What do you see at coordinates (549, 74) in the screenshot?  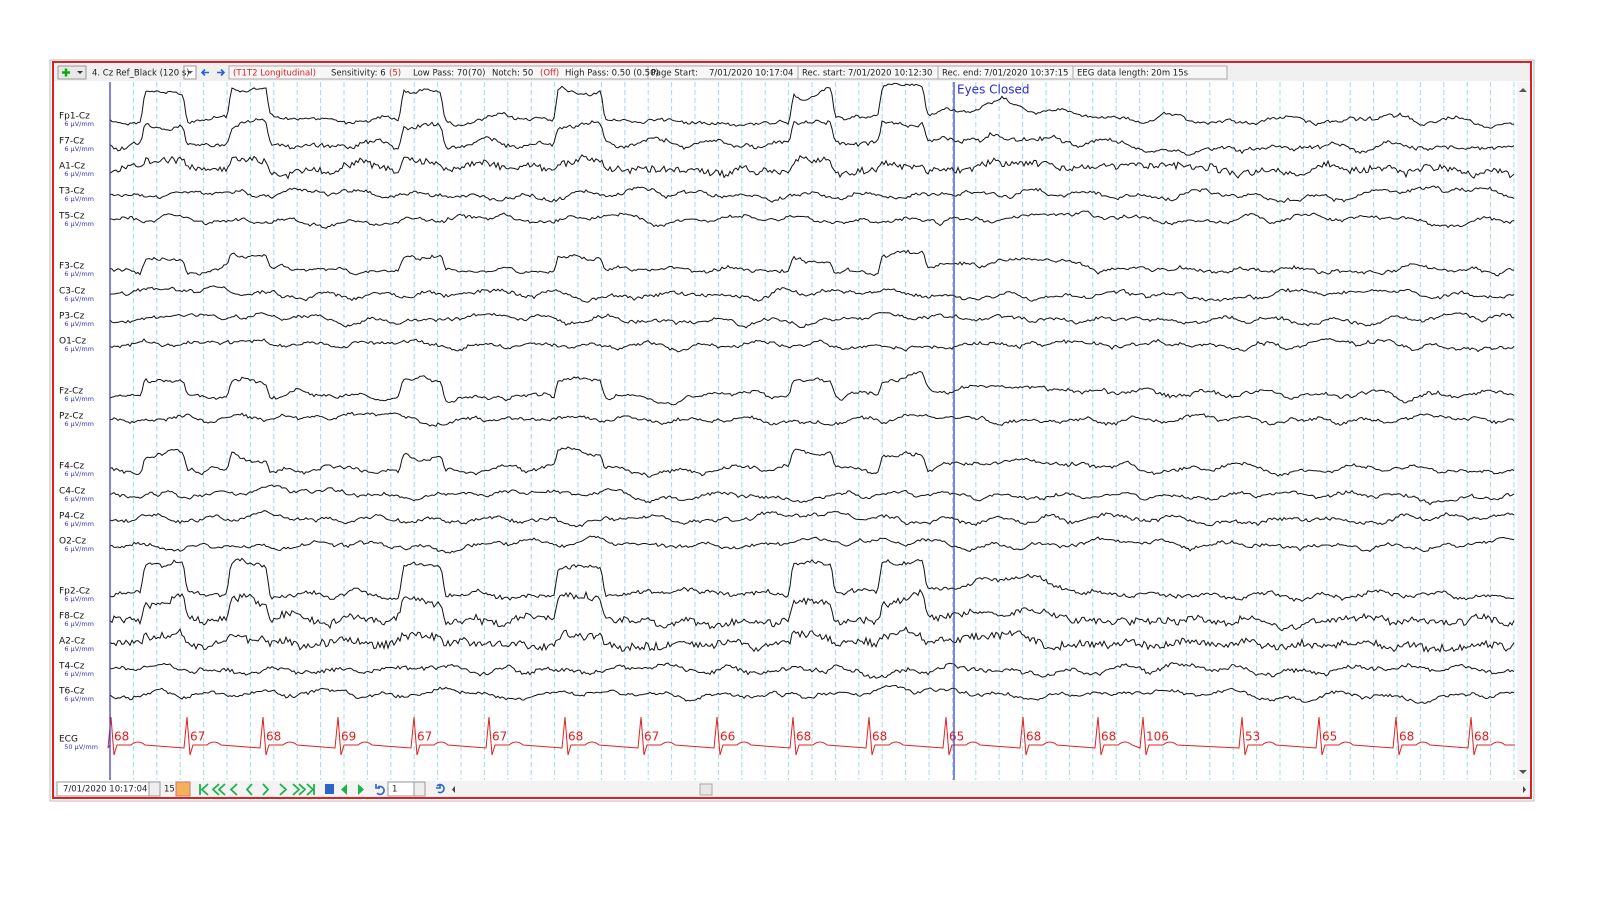 I see `toolbar-label: (Off)` at bounding box center [549, 74].